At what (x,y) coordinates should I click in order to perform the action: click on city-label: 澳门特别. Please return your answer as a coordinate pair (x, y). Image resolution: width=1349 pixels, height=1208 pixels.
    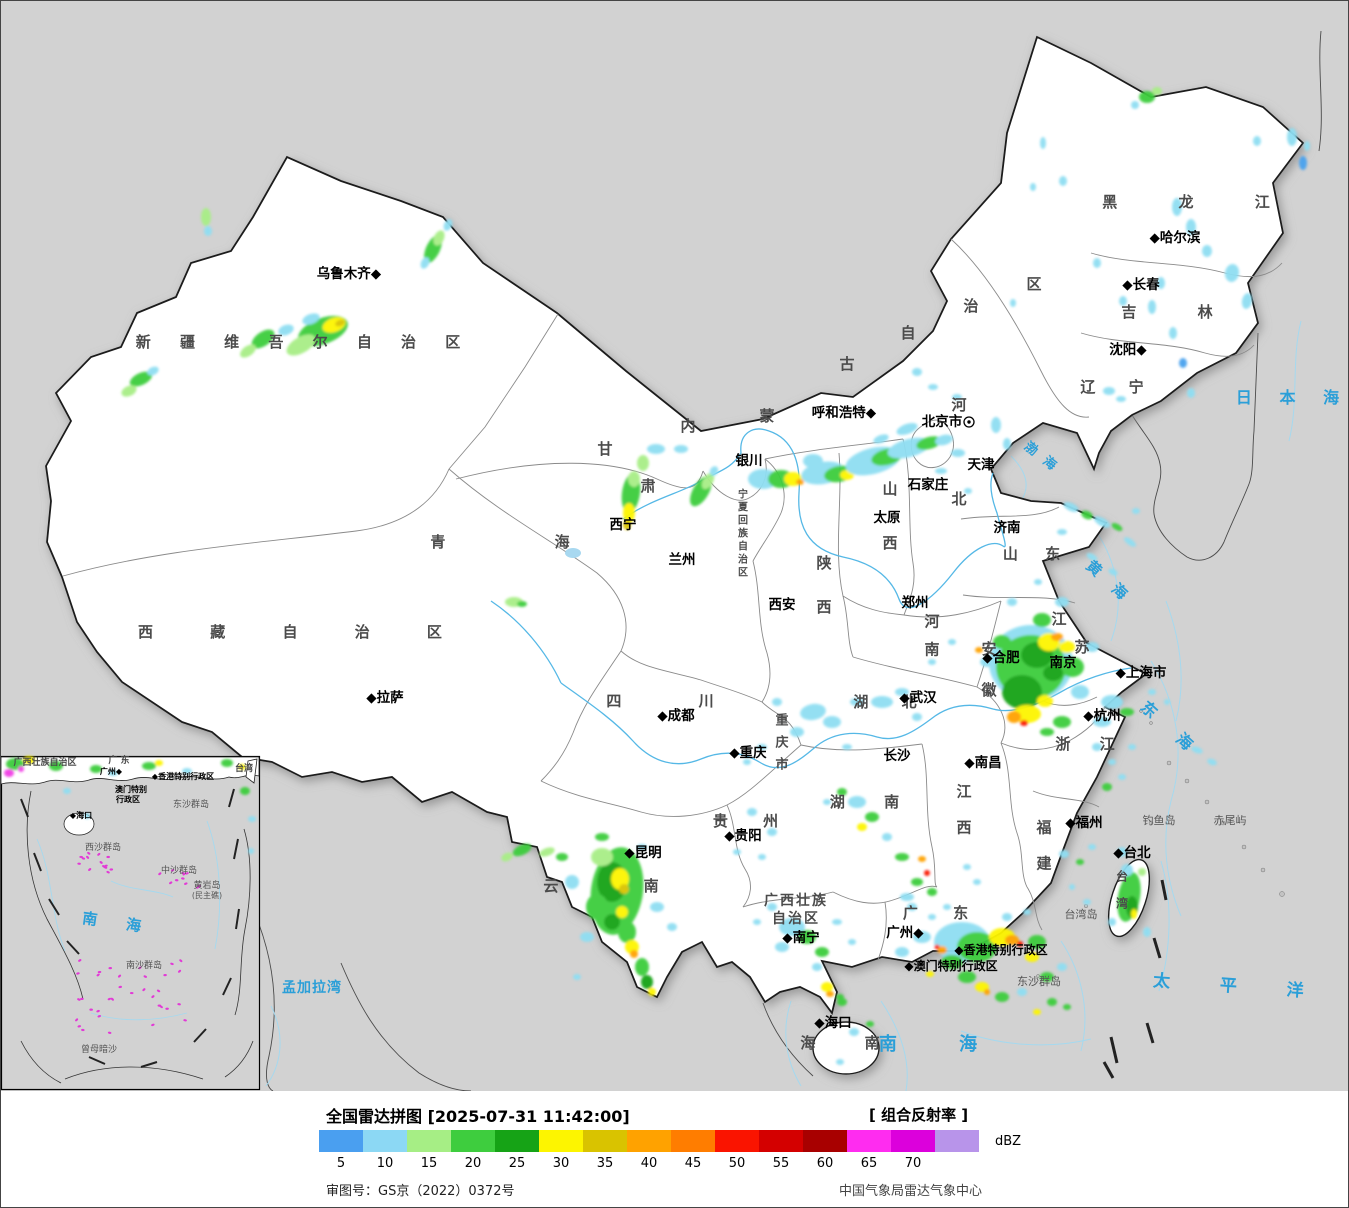
    Looking at the image, I should click on (131, 789).